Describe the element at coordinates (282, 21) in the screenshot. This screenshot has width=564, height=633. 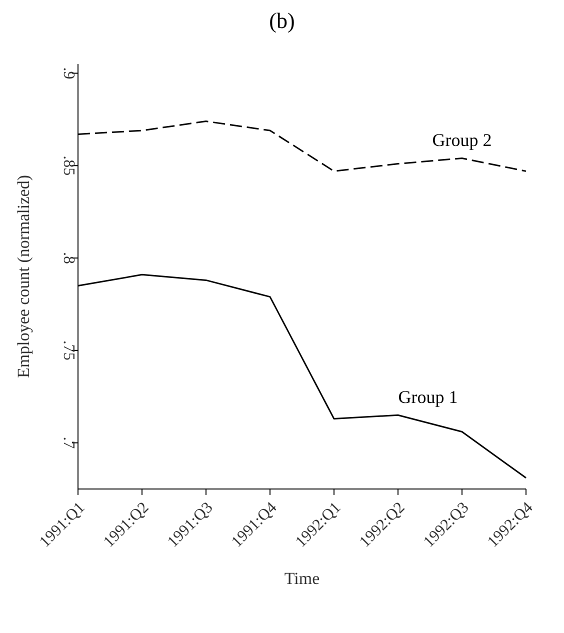
I see `chart-title: (b)` at that location.